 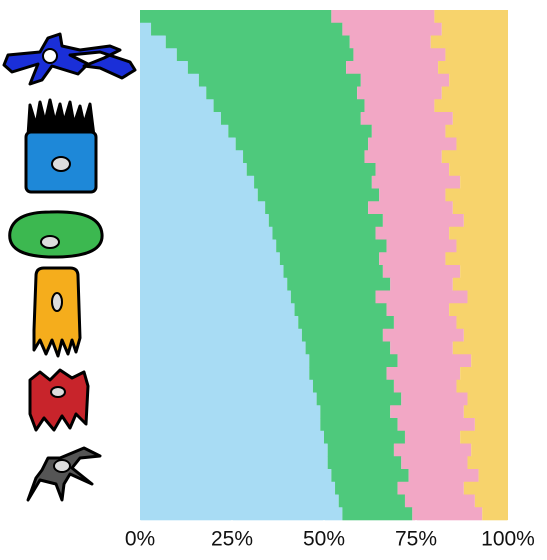 What do you see at coordinates (59, 400) in the screenshot?
I see `icon-red` at bounding box center [59, 400].